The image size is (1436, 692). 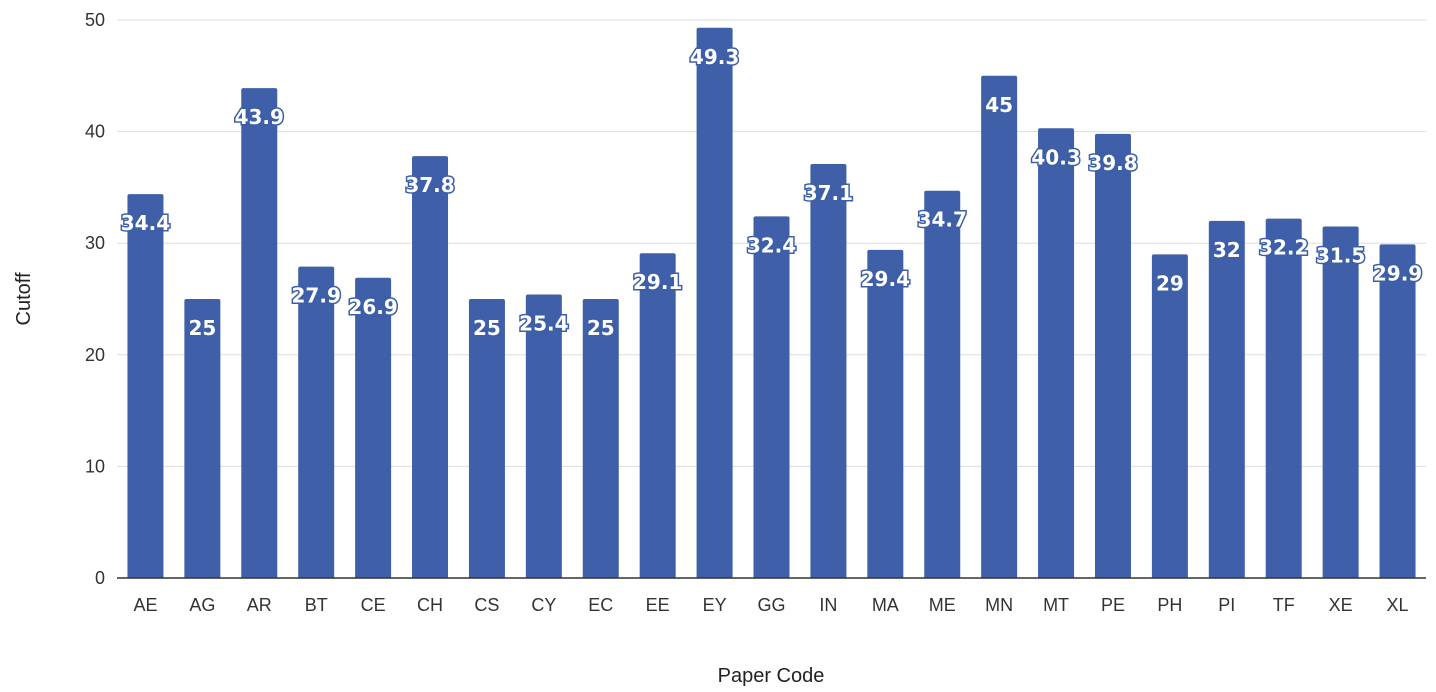 I want to click on data-label: 34.7, so click(x=942, y=220).